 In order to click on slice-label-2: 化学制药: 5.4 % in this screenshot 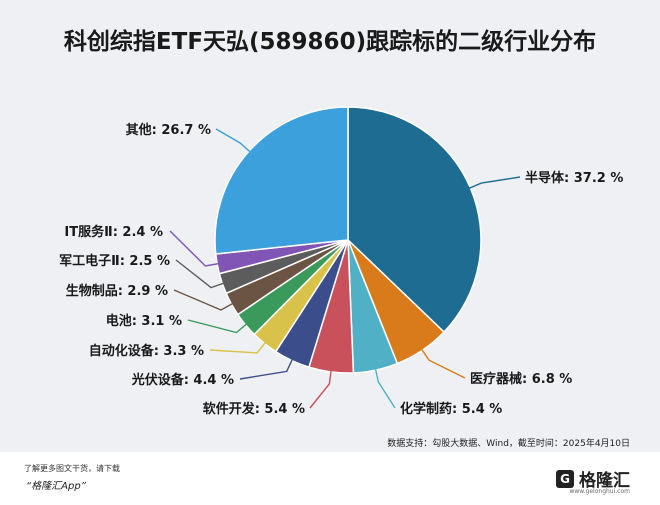, I will do `click(451, 409)`.